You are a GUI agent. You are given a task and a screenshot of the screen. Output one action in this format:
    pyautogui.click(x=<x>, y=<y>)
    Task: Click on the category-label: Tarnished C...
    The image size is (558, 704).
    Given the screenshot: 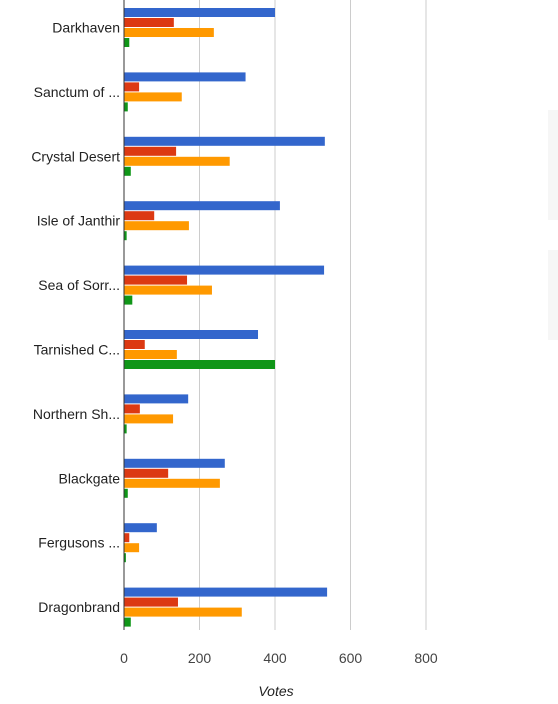 What is the action you would take?
    pyautogui.click(x=77, y=350)
    